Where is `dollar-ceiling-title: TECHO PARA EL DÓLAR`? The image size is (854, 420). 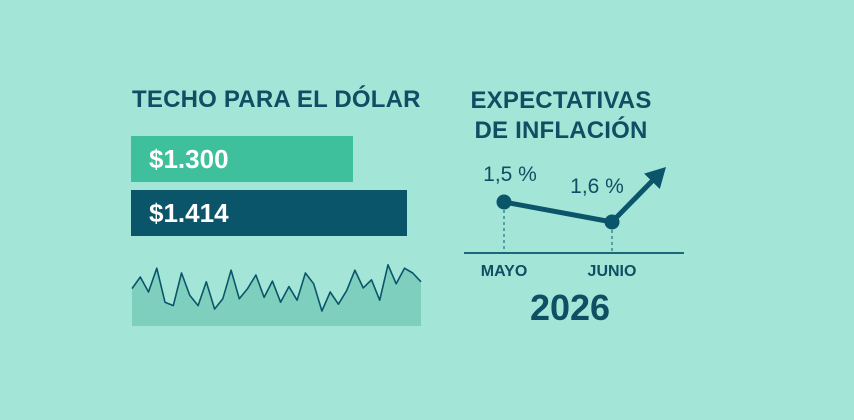 dollar-ceiling-title: TECHO PARA EL DÓLAR is located at coordinates (276, 99).